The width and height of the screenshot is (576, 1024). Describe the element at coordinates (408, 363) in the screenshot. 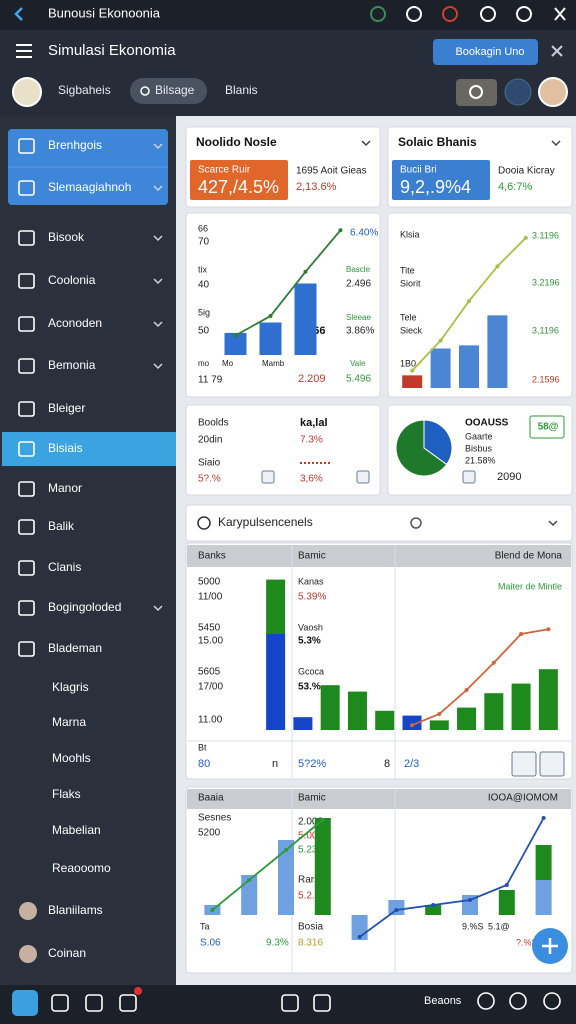

I see `panel-label: 1B0` at that location.